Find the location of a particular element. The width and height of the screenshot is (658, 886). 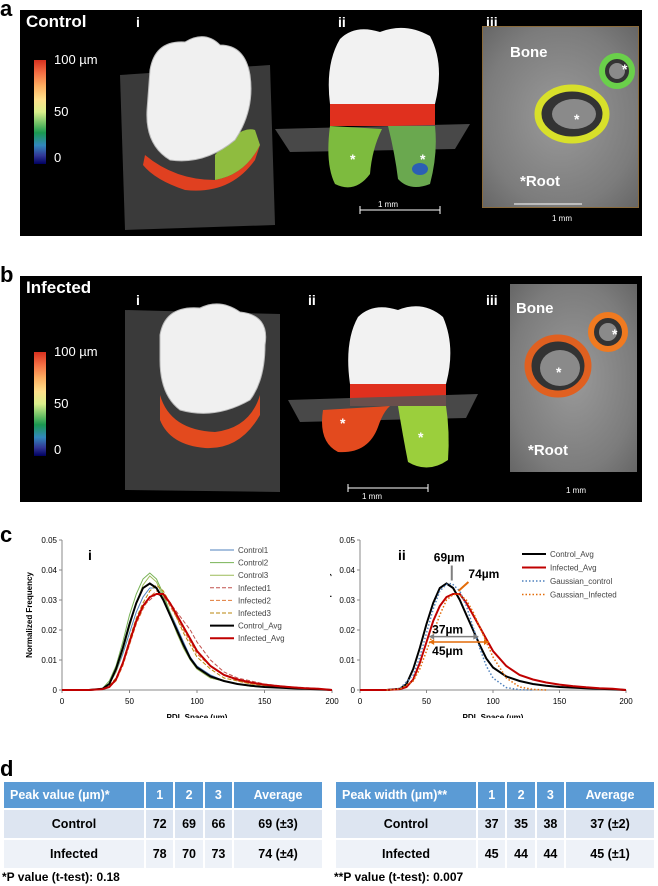

table-row: Infected 45 44 44 45 (±1) is located at coordinates (495, 854).